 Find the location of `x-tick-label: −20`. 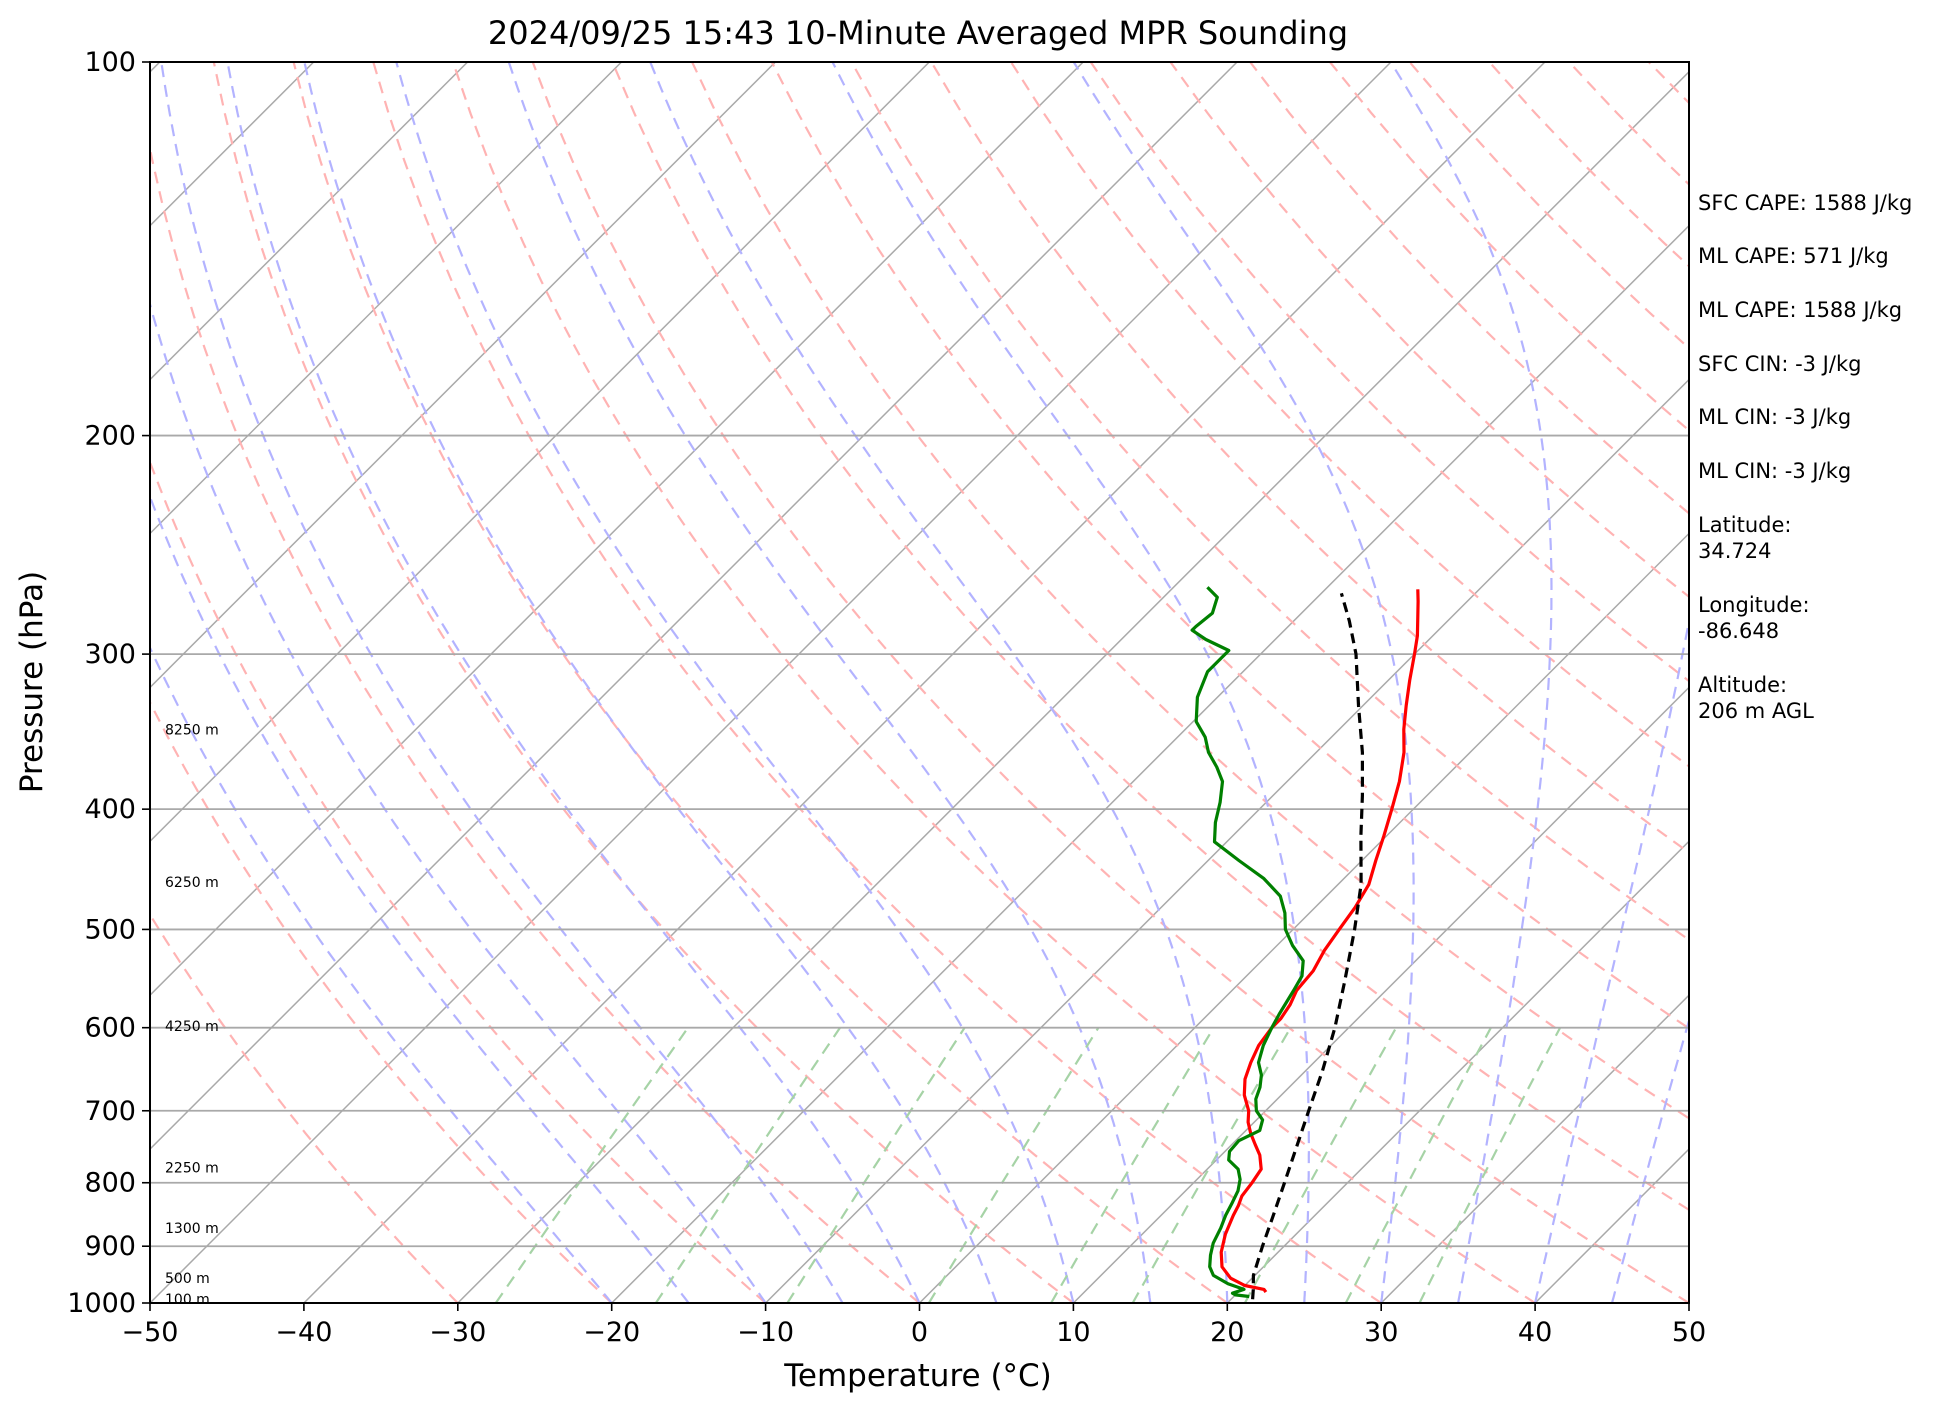

x-tick-label: −20 is located at coordinates (611, 1332).